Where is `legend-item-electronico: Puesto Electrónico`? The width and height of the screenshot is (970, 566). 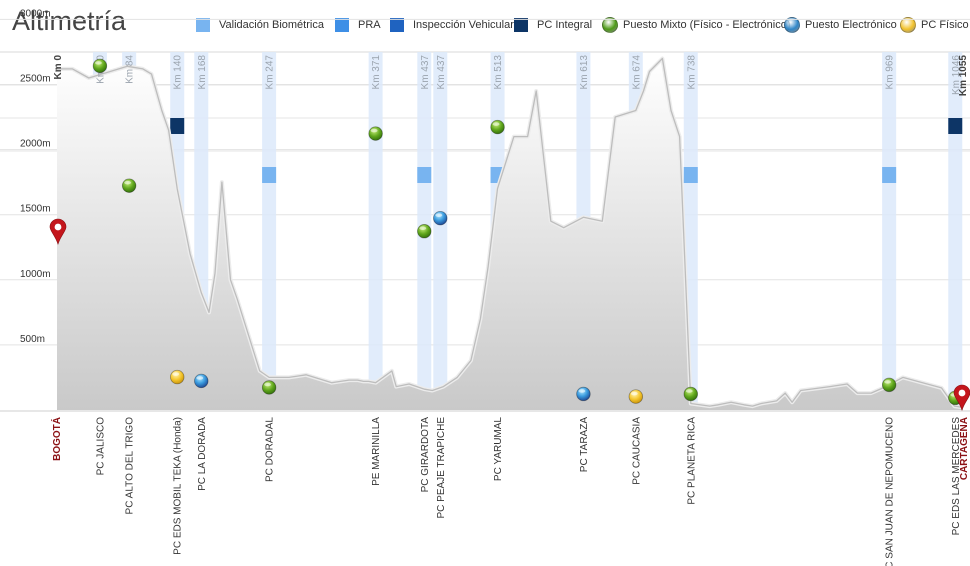
legend-item-electronico: Puesto Electrónico is located at coordinates (840, 25).